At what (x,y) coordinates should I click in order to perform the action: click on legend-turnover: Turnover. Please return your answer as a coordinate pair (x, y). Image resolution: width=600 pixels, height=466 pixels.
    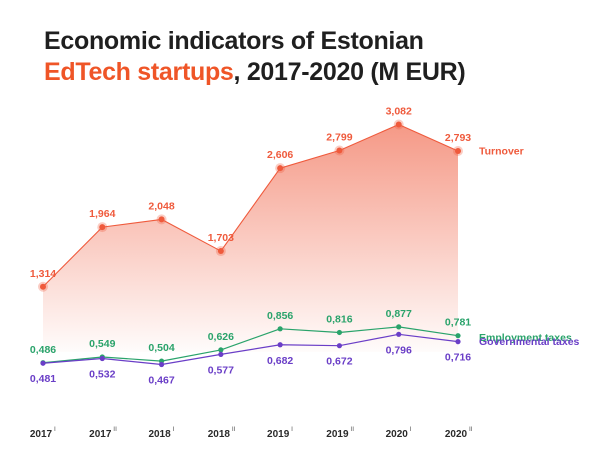
    Looking at the image, I should click on (501, 152).